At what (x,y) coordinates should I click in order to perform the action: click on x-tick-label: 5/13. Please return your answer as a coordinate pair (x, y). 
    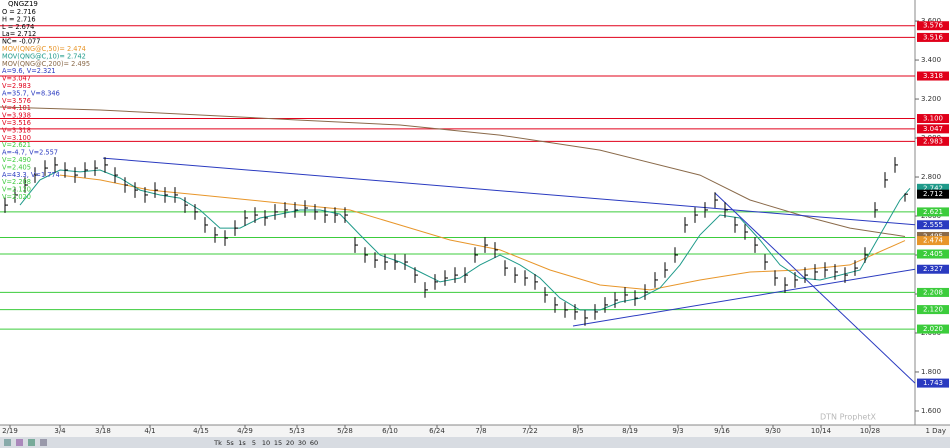
    Looking at the image, I should click on (297, 431).